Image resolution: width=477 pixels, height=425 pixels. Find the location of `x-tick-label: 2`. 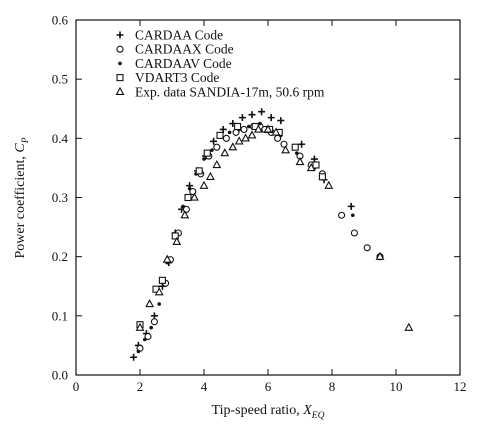

x-tick-label: 2 is located at coordinates (140, 386).